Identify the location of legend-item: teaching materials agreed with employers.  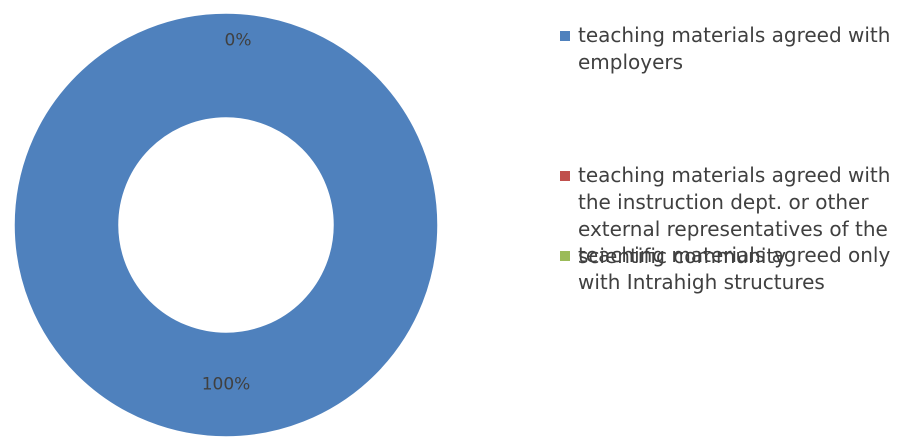
(732, 49).